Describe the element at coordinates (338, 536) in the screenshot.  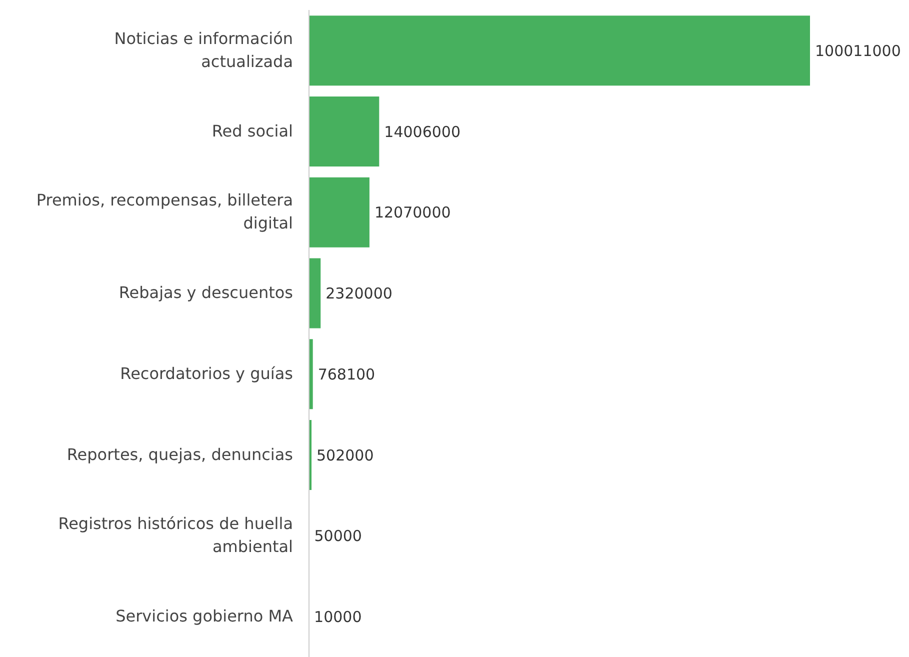
I see `data-label: 50000` at that location.